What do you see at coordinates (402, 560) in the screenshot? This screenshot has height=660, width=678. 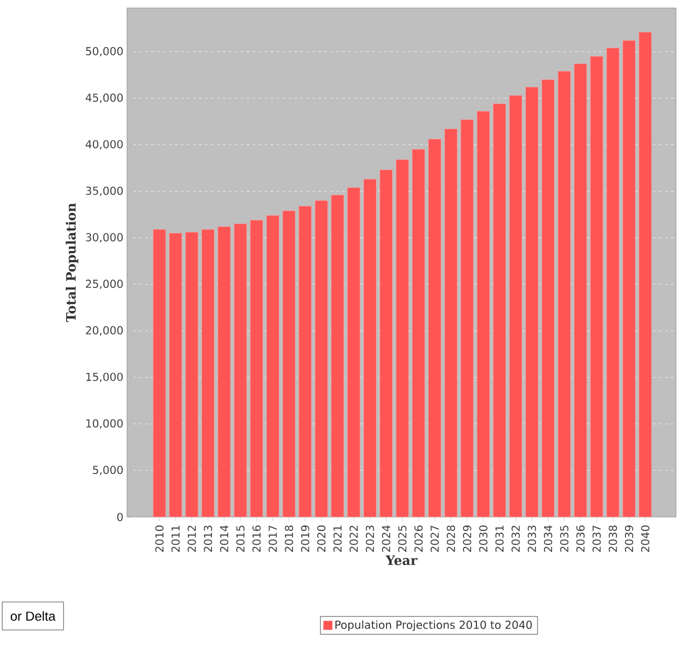 I see `x-axis-title: Year` at bounding box center [402, 560].